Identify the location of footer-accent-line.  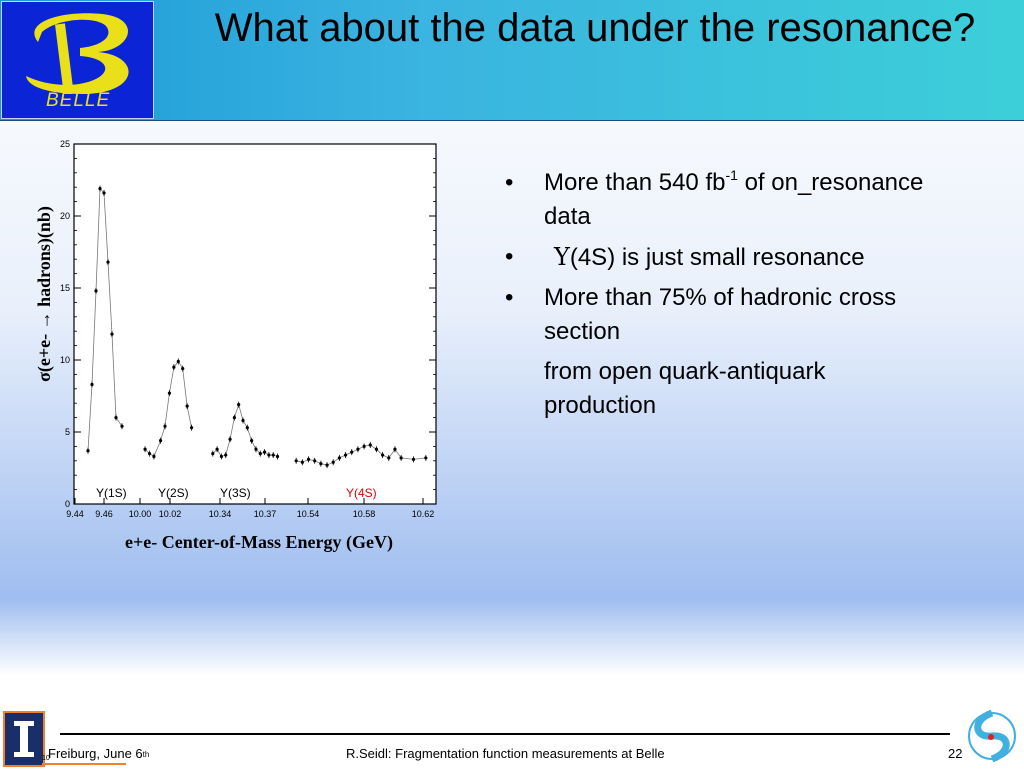
(84, 764).